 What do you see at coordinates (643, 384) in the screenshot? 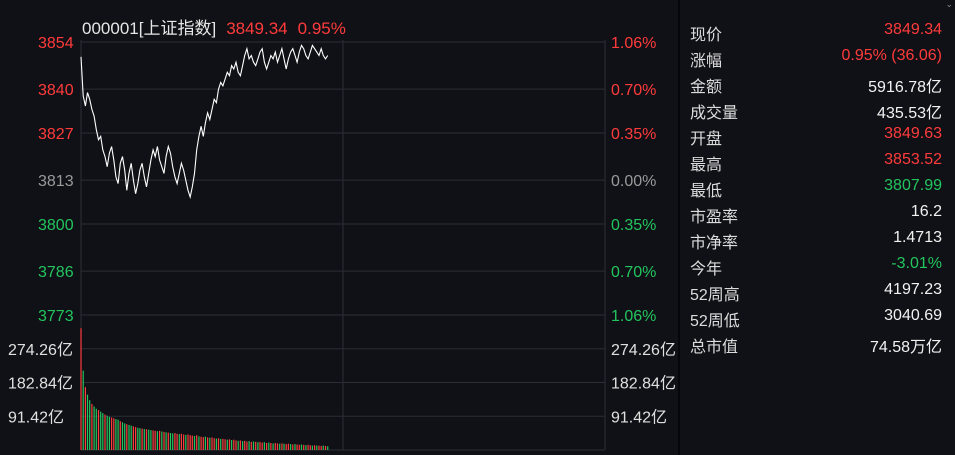
I see `volume-tick-label-right: 182.84亿` at bounding box center [643, 384].